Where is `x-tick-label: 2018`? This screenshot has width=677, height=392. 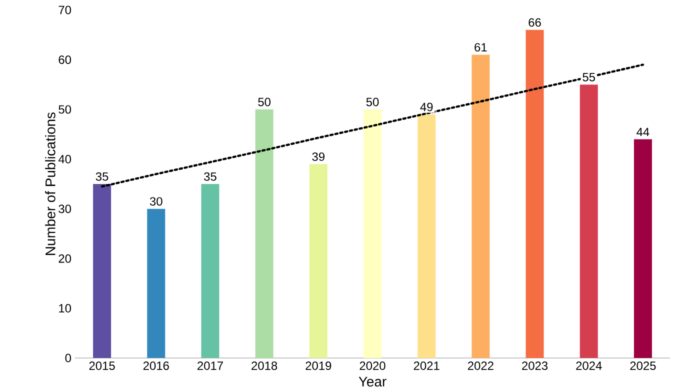 x-tick-label: 2018 is located at coordinates (265, 366).